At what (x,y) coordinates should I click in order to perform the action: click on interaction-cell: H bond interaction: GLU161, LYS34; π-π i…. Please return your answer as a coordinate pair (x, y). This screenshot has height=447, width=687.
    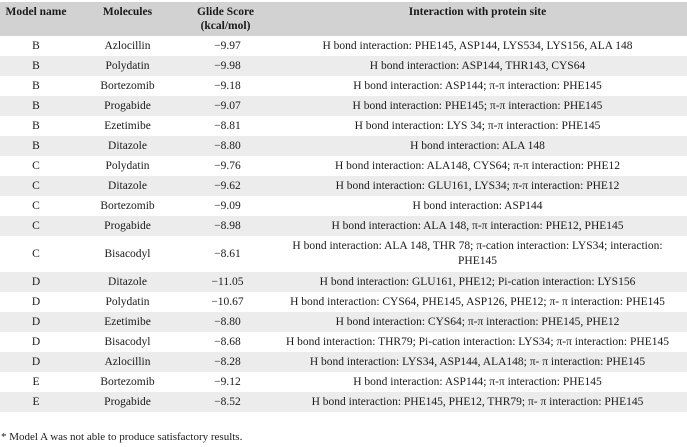
    Looking at the image, I should click on (477, 185).